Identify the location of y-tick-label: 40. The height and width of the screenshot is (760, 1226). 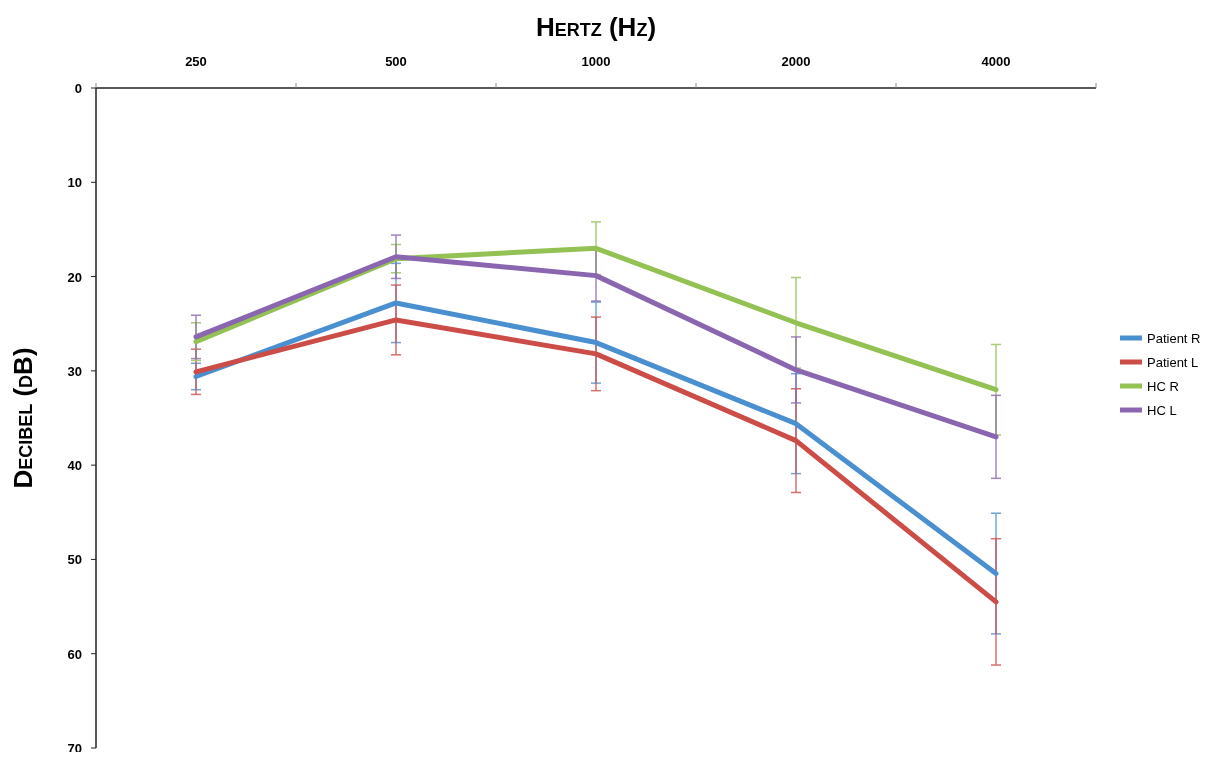
(74, 466).